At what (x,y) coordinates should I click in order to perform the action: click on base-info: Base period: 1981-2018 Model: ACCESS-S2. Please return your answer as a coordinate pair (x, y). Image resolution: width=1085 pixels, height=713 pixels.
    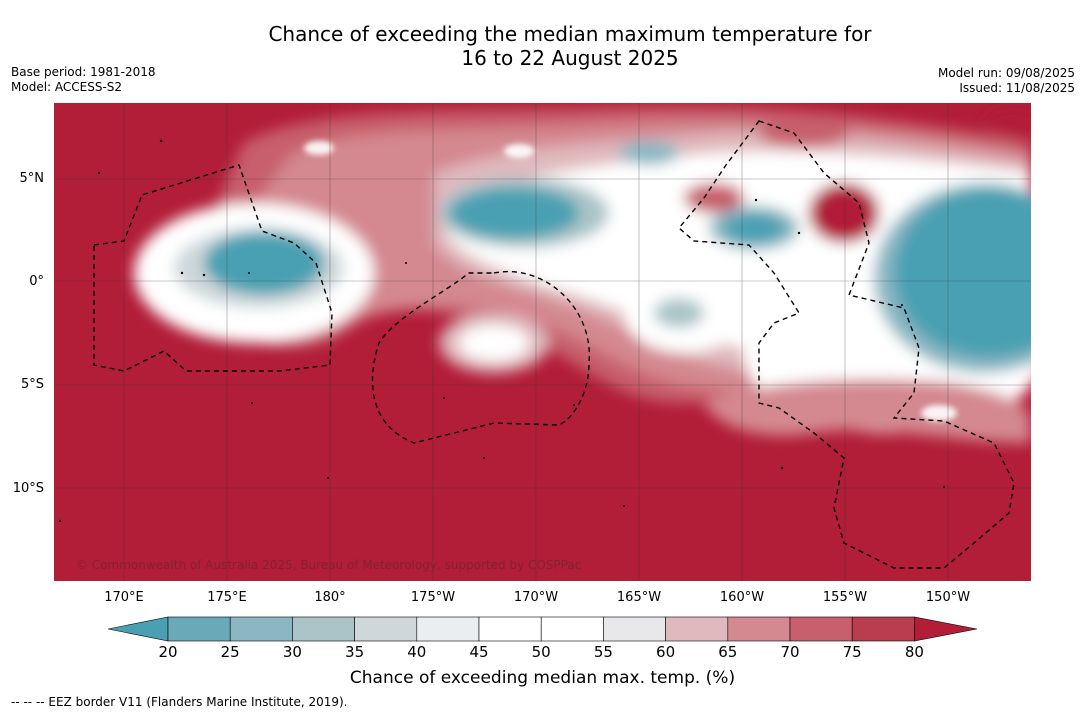
    Looking at the image, I should click on (83, 80).